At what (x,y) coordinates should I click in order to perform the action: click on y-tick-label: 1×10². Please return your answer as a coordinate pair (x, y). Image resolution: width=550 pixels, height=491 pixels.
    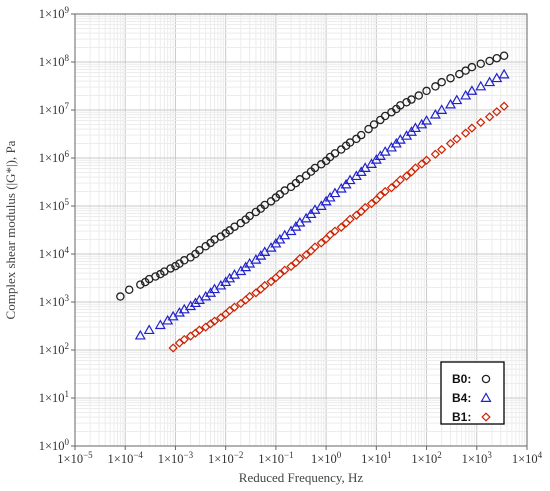
    Looking at the image, I should click on (54, 349).